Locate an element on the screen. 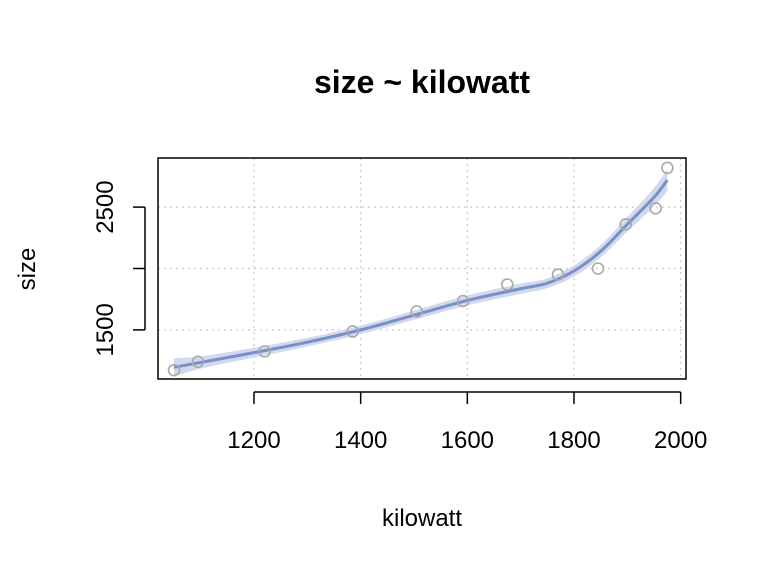  chart-title: size ~ kilowatt is located at coordinates (422, 82).